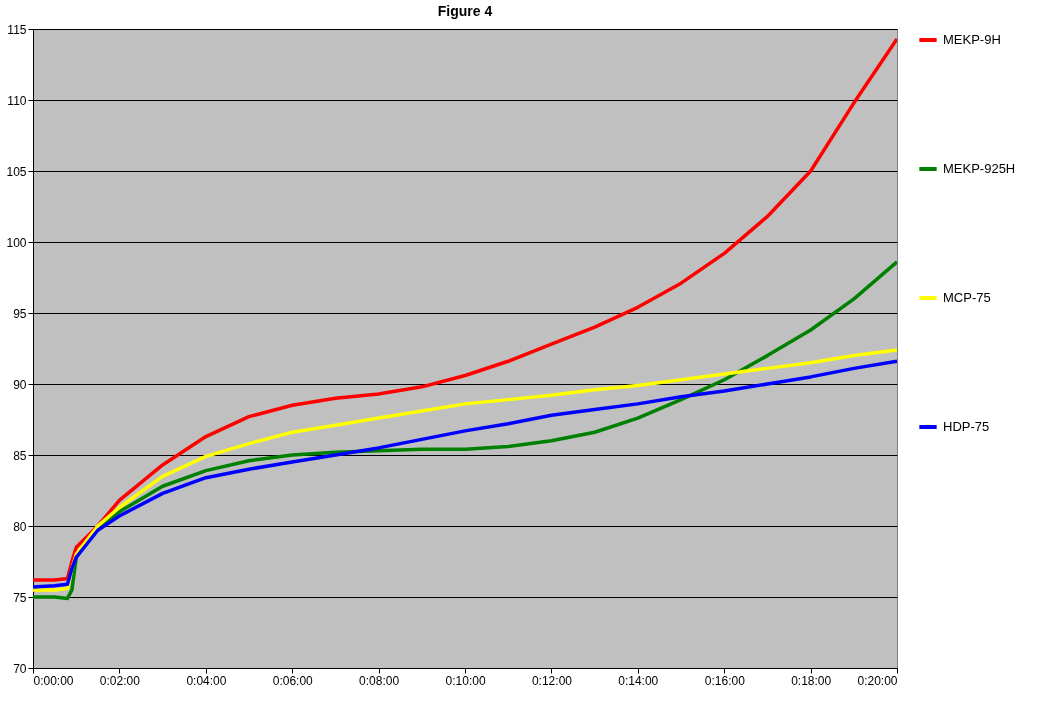 The width and height of the screenshot is (1060, 708). I want to click on x-tick-label: 0:04:00, so click(206, 680).